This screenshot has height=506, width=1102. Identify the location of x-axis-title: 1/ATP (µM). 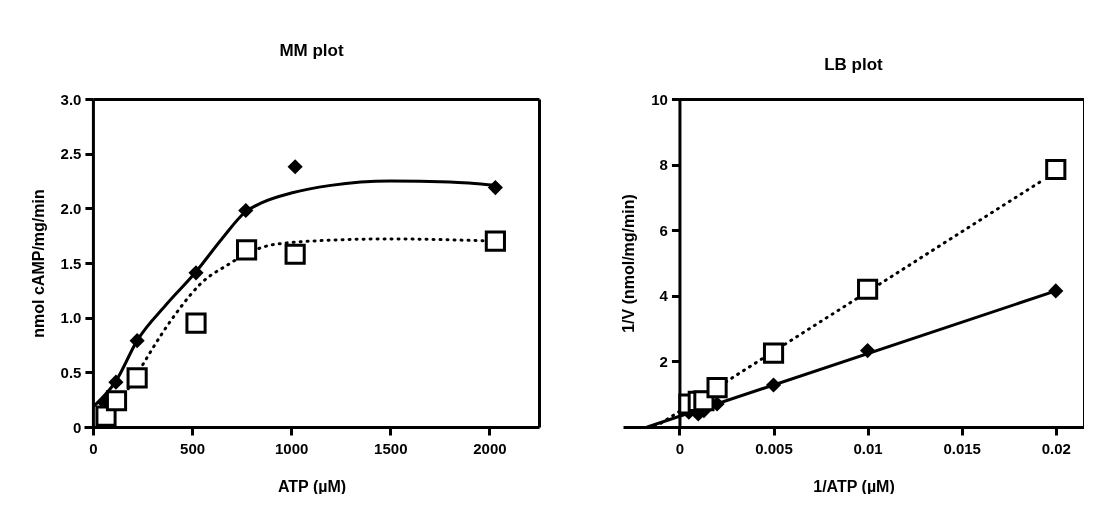
(854, 486).